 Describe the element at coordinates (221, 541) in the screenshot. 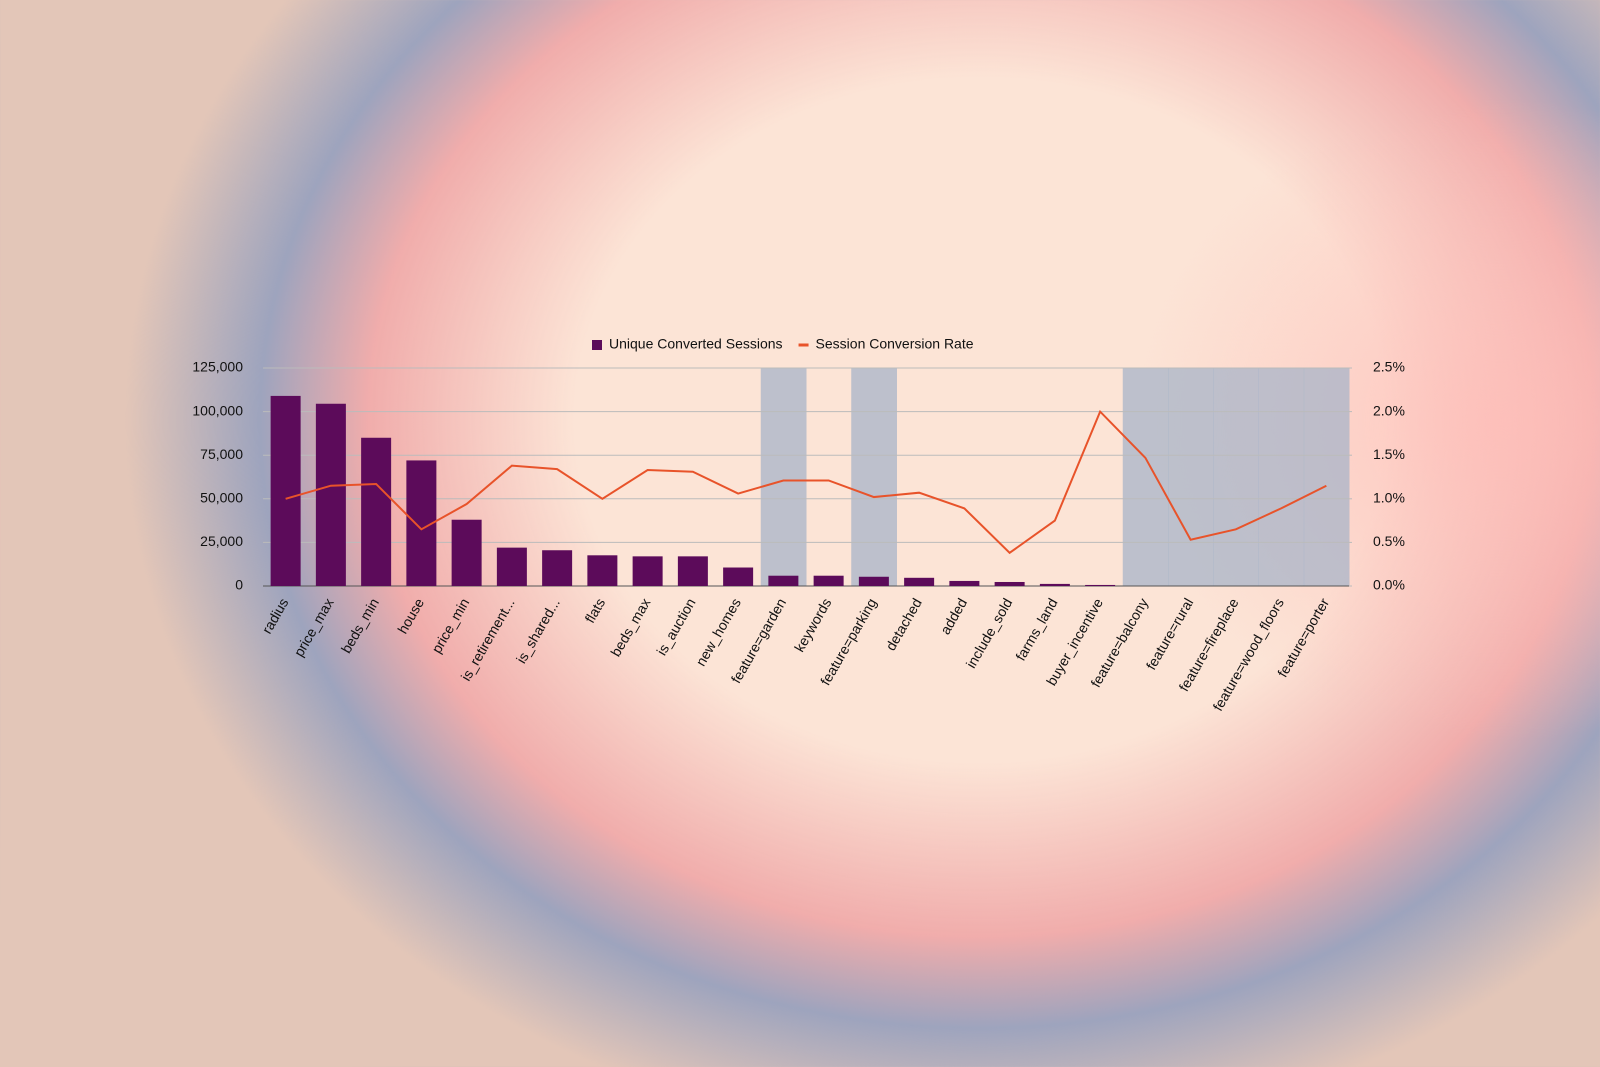

I see `y-tick-label: 25,000` at that location.